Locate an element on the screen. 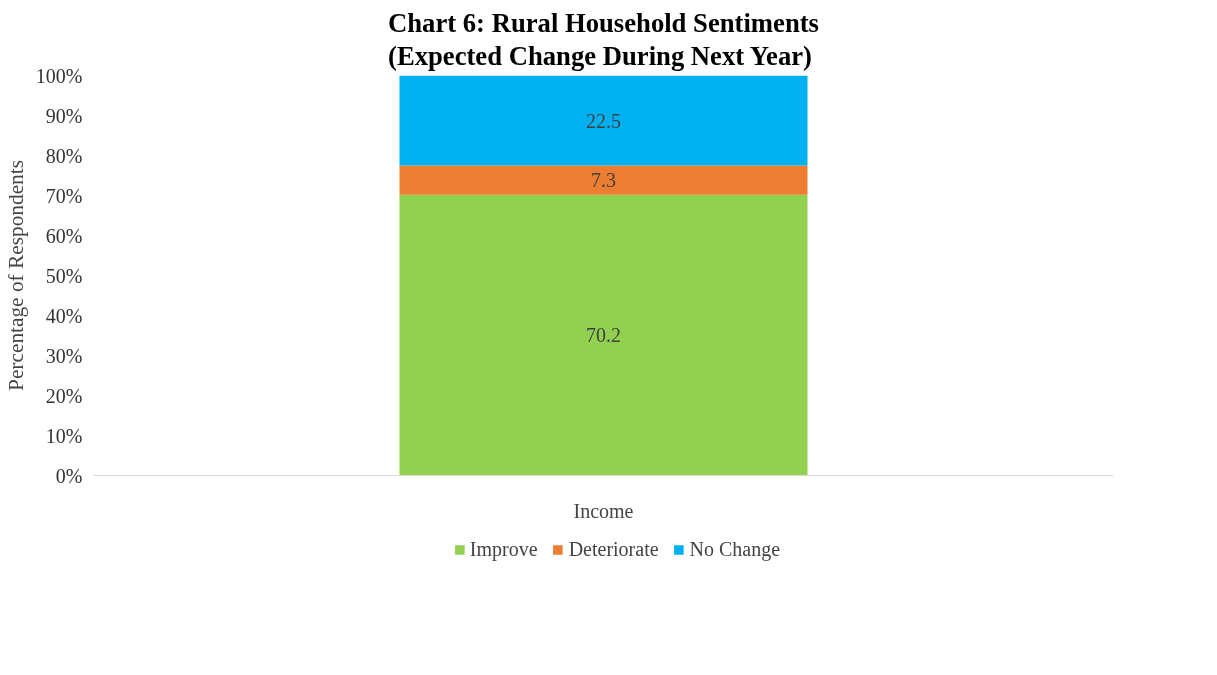 Image resolution: width=1217 pixels, height=675 pixels. y-tick-label: 70% is located at coordinates (64, 195).